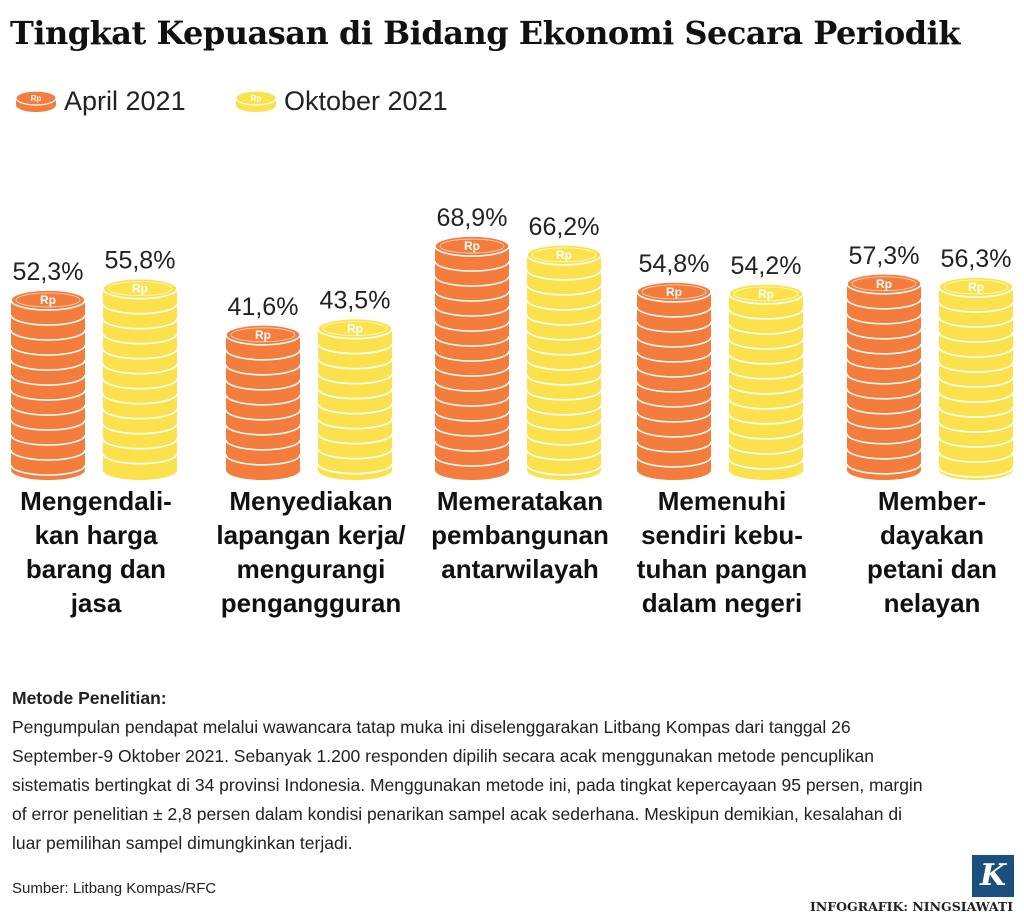 Image resolution: width=1024 pixels, height=922 pixels. I want to click on category-label-line: mengurangi, so click(311, 569).